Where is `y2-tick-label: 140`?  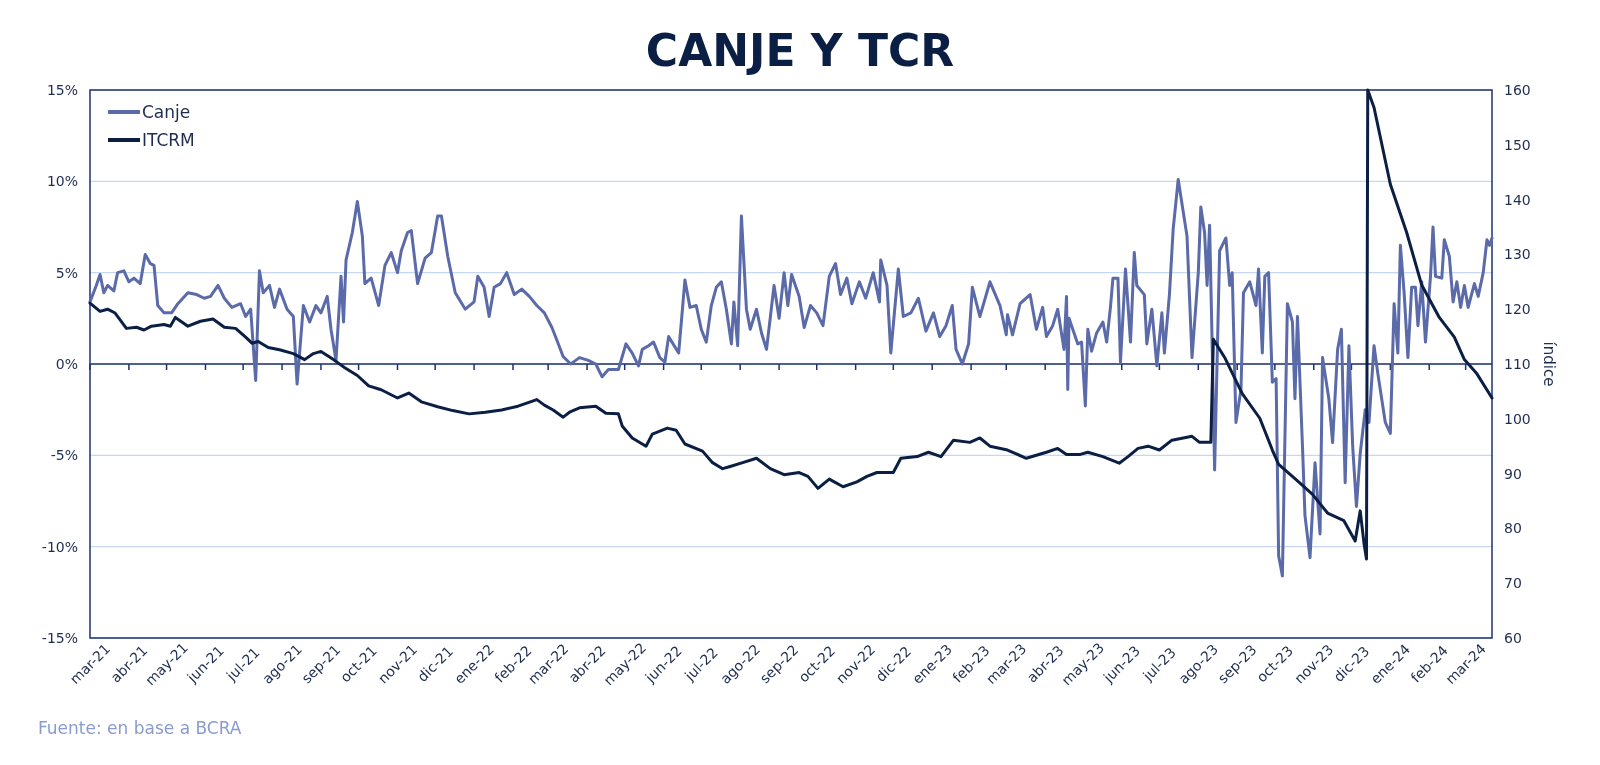 y2-tick-label: 140 is located at coordinates (1517, 199).